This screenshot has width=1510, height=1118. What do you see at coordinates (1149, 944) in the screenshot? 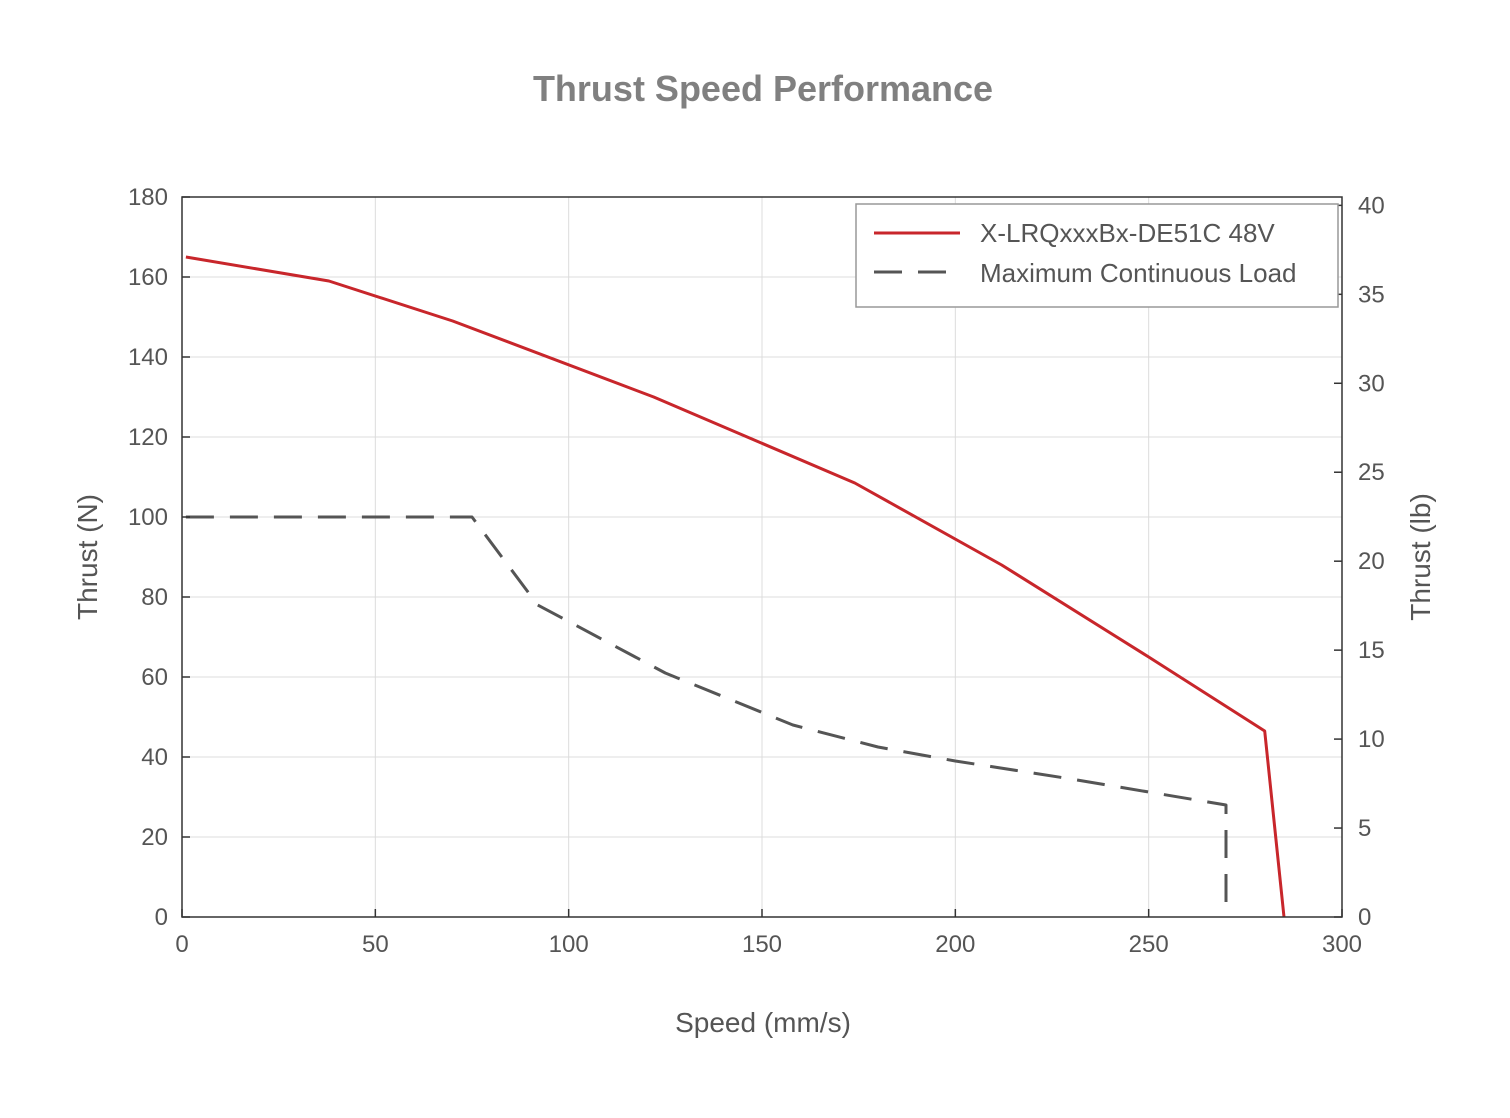
I see `x-tick-label: 250` at bounding box center [1149, 944].